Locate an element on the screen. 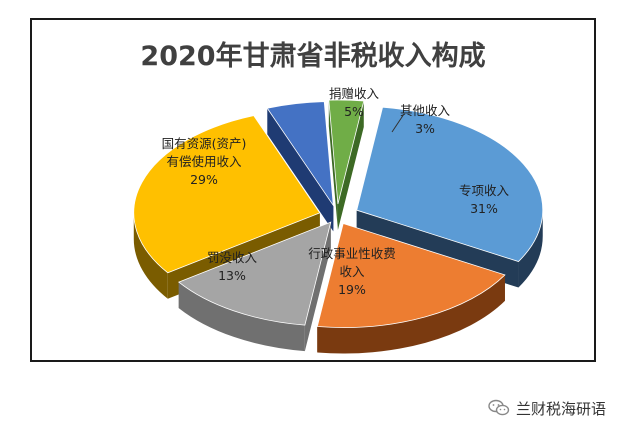 The width and height of the screenshot is (626, 435). wechat-icon is located at coordinates (499, 407).